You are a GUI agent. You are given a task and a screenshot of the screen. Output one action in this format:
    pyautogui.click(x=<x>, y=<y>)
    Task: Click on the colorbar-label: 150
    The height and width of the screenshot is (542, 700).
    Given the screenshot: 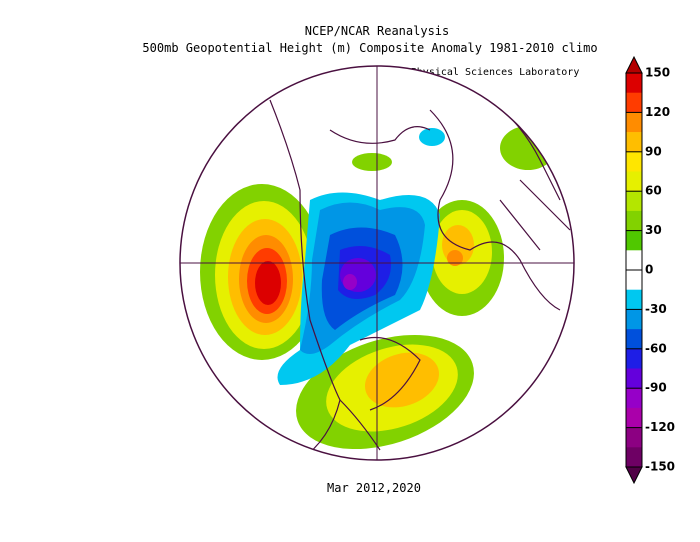 What is the action you would take?
    pyautogui.click(x=657, y=73)
    